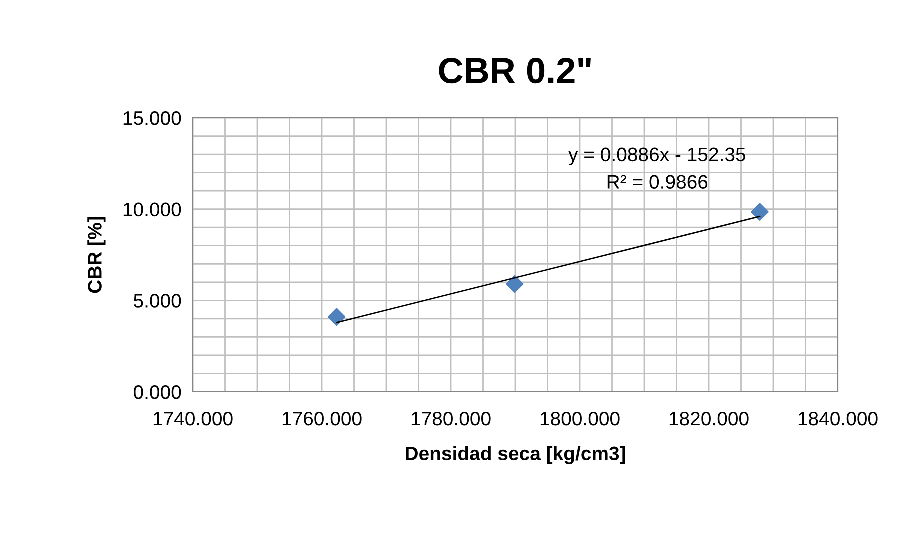 The height and width of the screenshot is (533, 920). What do you see at coordinates (709, 419) in the screenshot?
I see `x-tick-label: 1820.000` at bounding box center [709, 419].